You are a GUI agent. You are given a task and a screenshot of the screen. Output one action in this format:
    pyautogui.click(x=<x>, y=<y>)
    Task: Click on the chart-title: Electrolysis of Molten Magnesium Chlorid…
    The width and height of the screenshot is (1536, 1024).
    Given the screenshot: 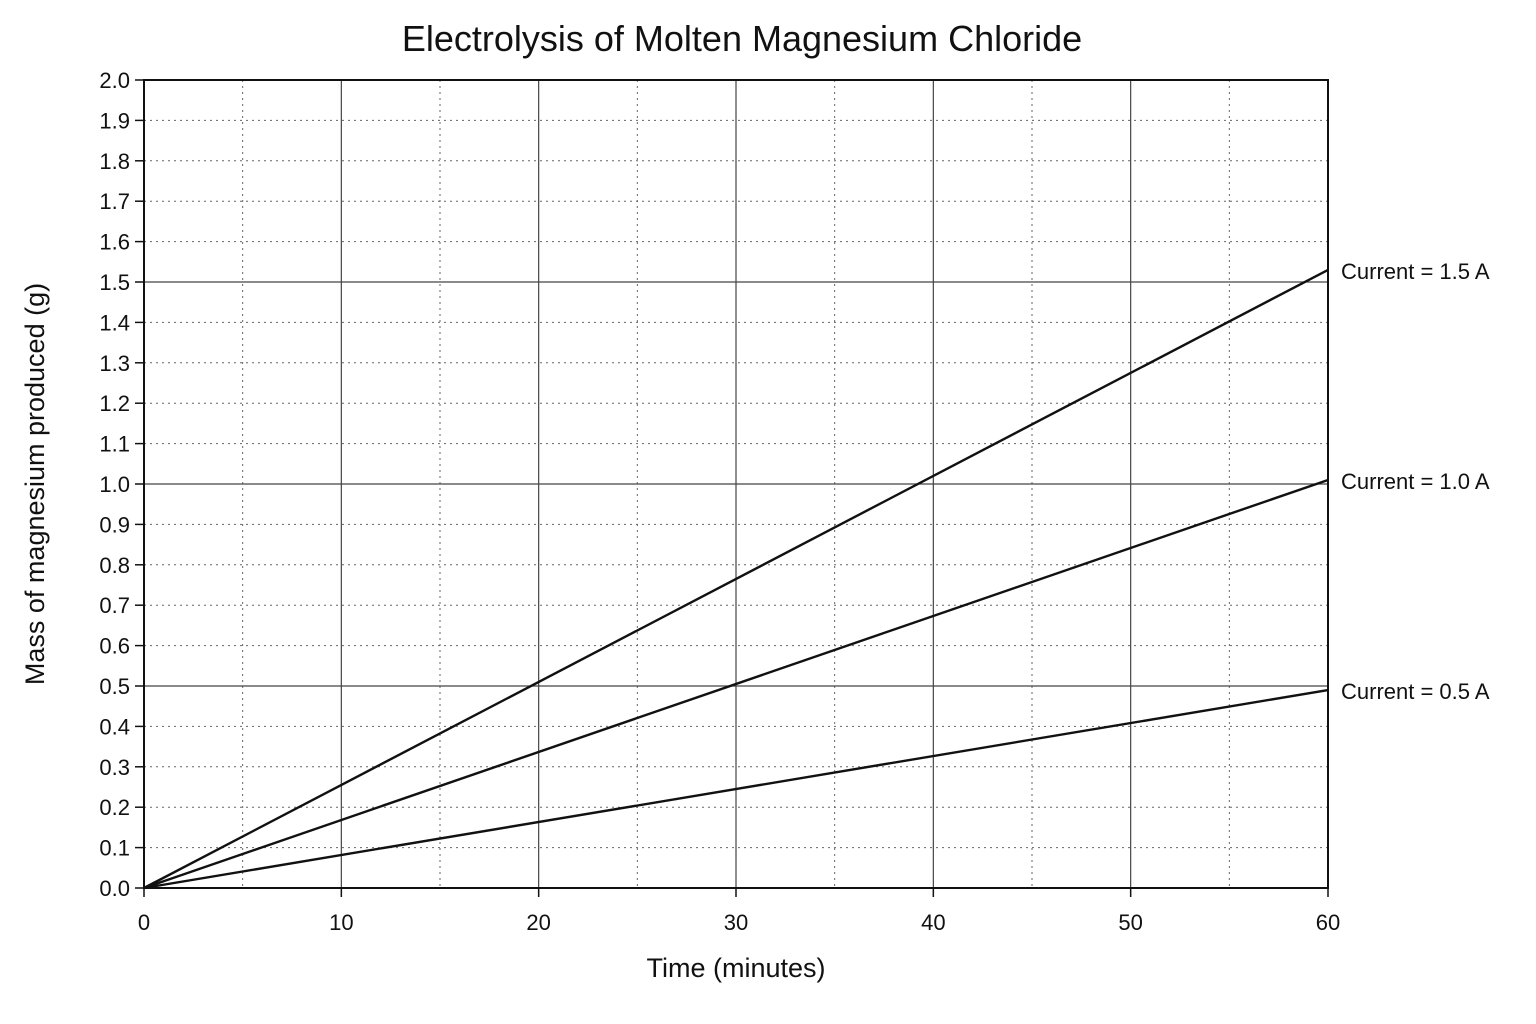 What is the action you would take?
    pyautogui.click(x=742, y=38)
    